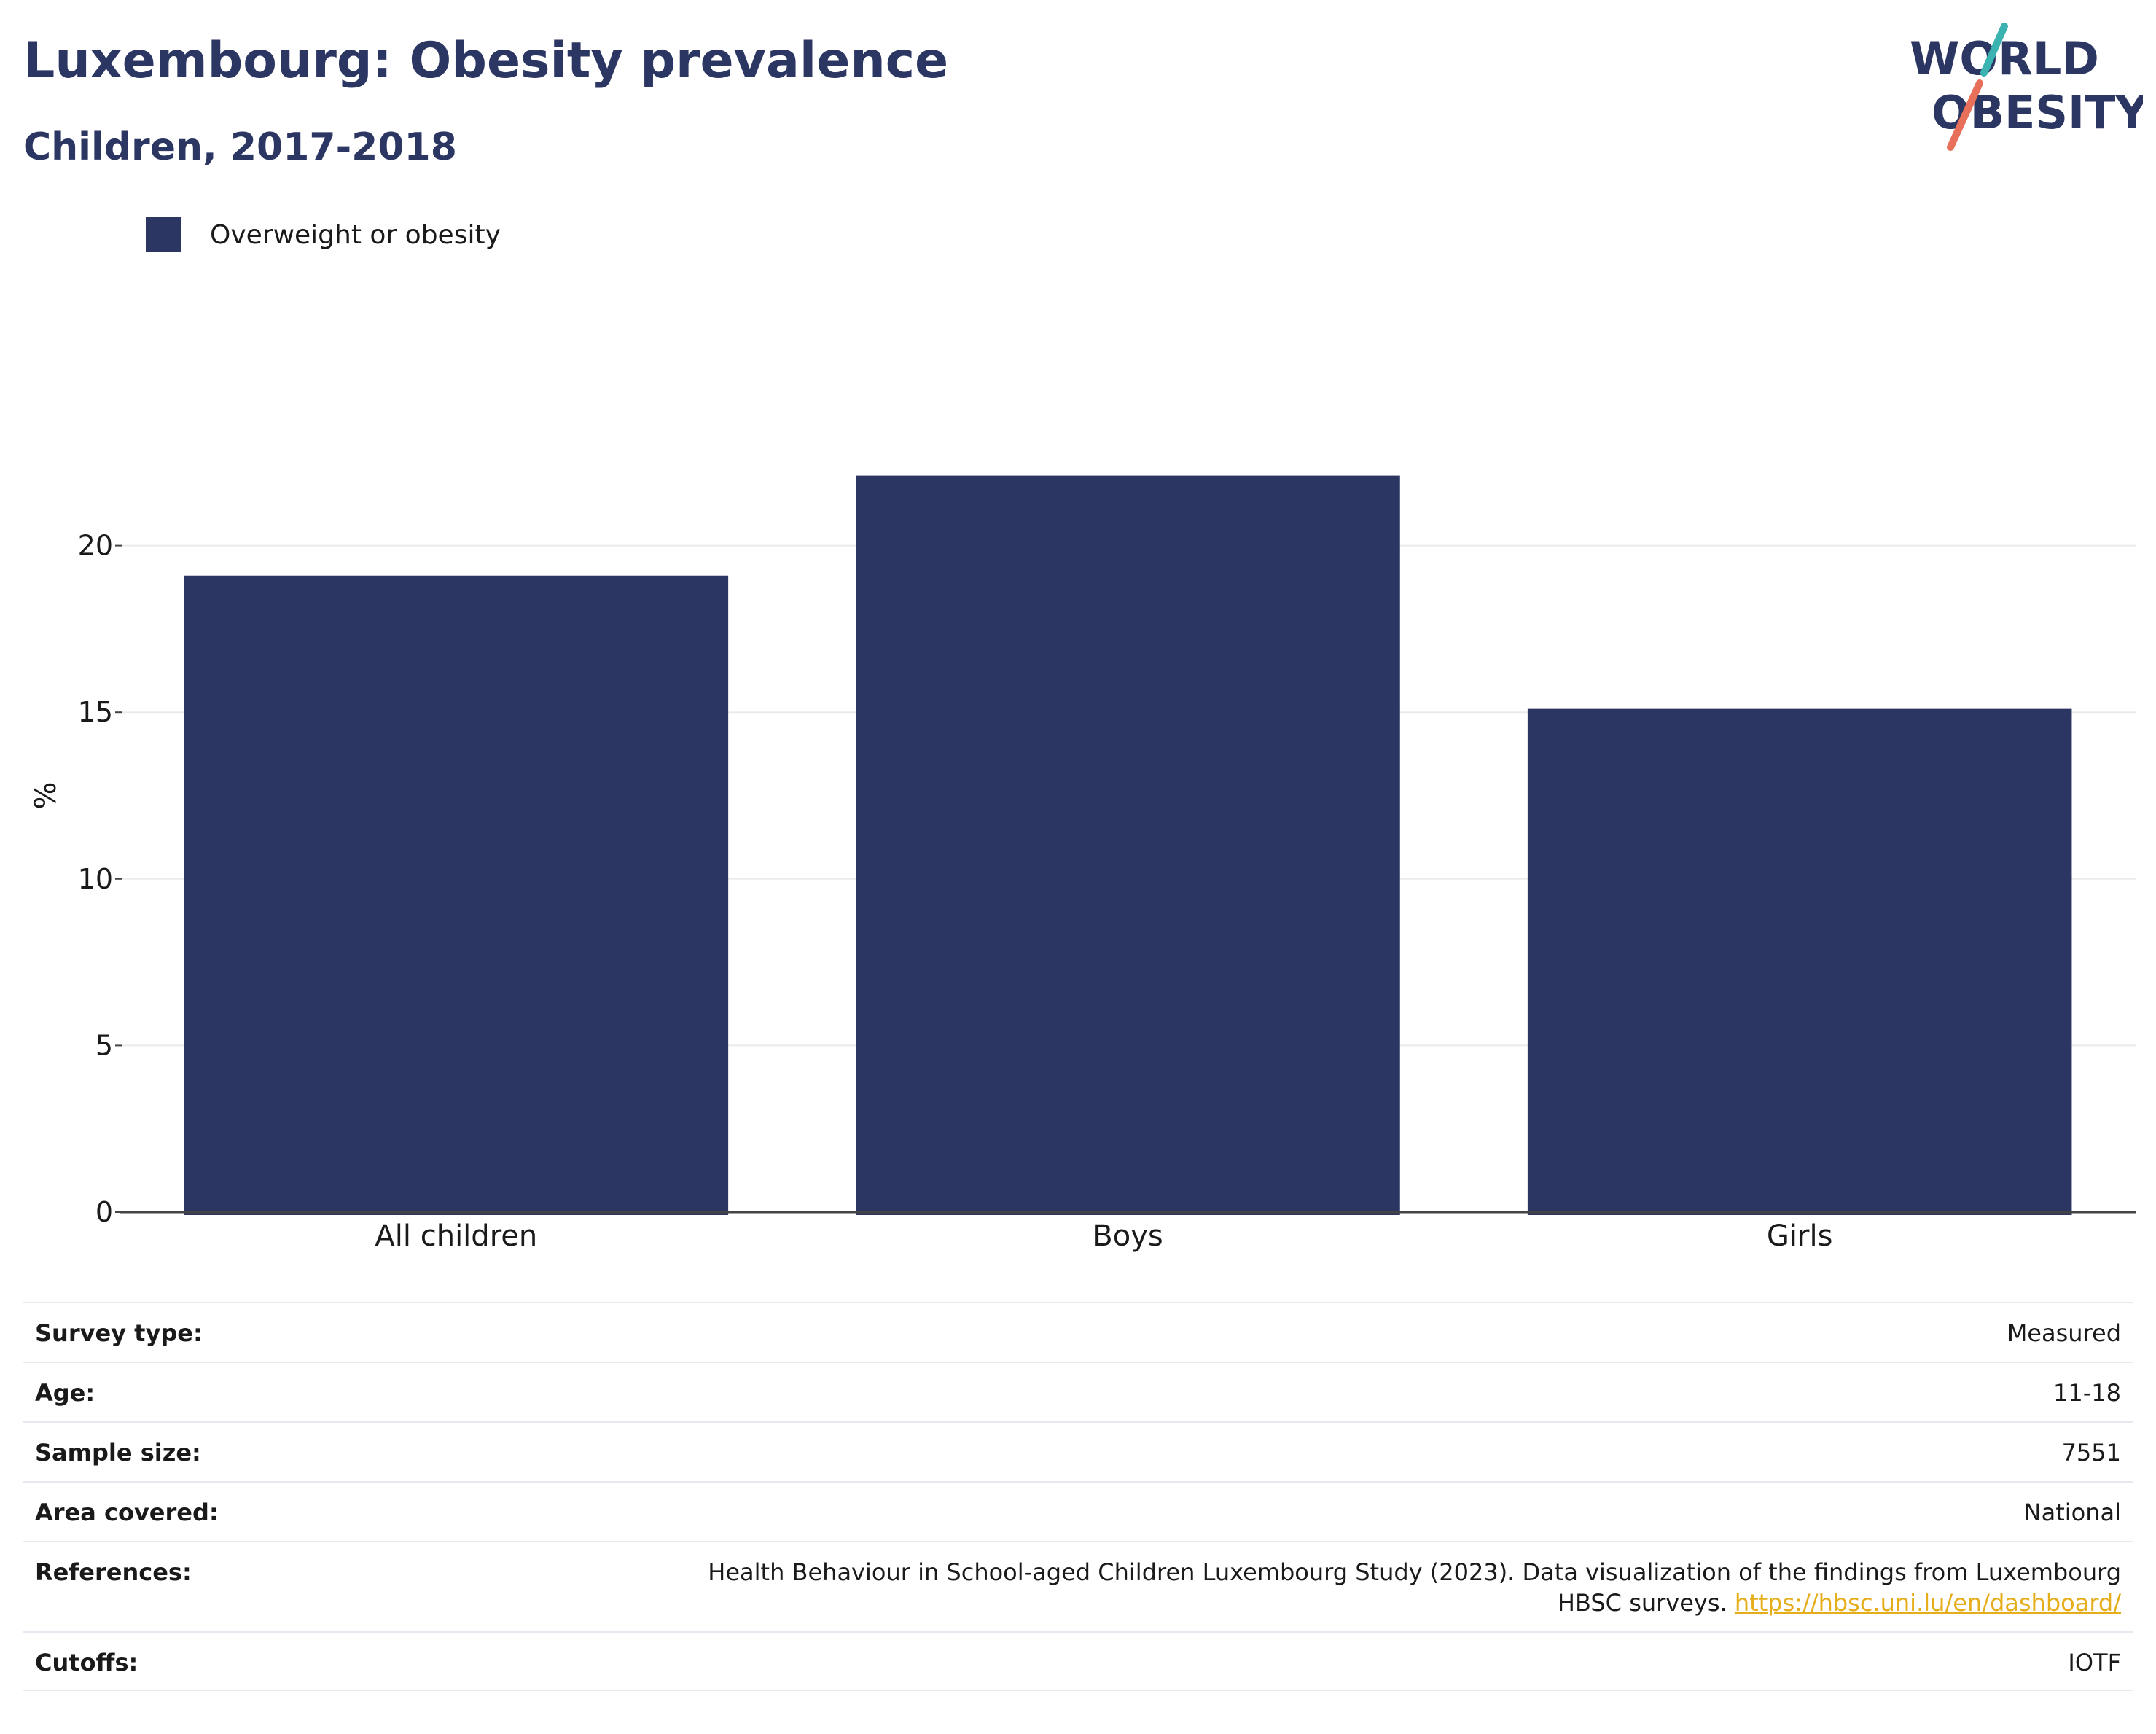  Describe the element at coordinates (104, 1212) in the screenshot. I see `y-tick-label: 0` at that location.